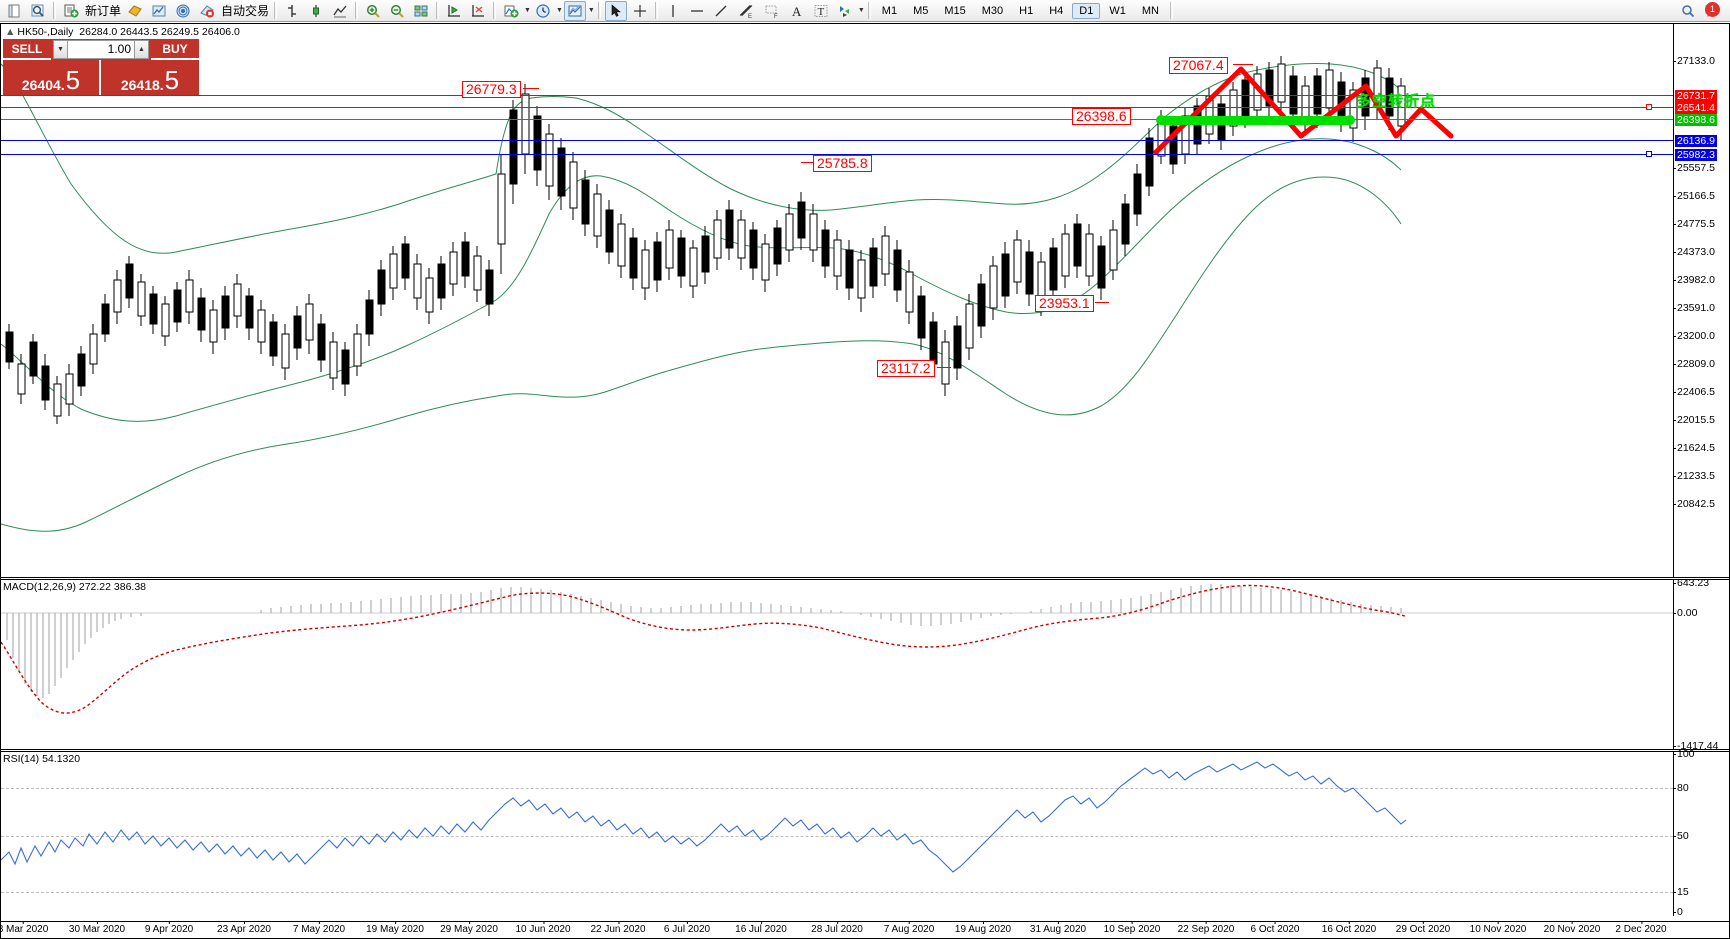  I want to click on bar-chart-icon, so click(292, 11).